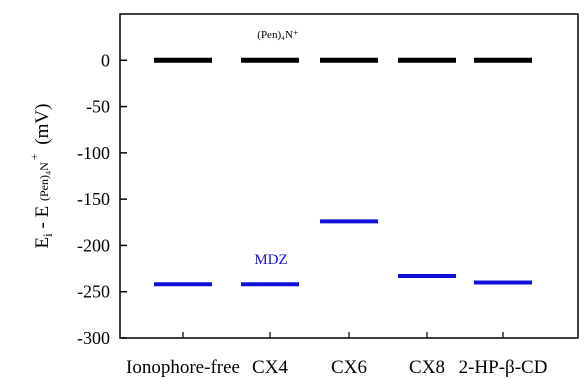 This screenshot has height=378, width=585. I want to click on y-axis-label-sub-ion: (Pen)₄N, so click(44, 181).